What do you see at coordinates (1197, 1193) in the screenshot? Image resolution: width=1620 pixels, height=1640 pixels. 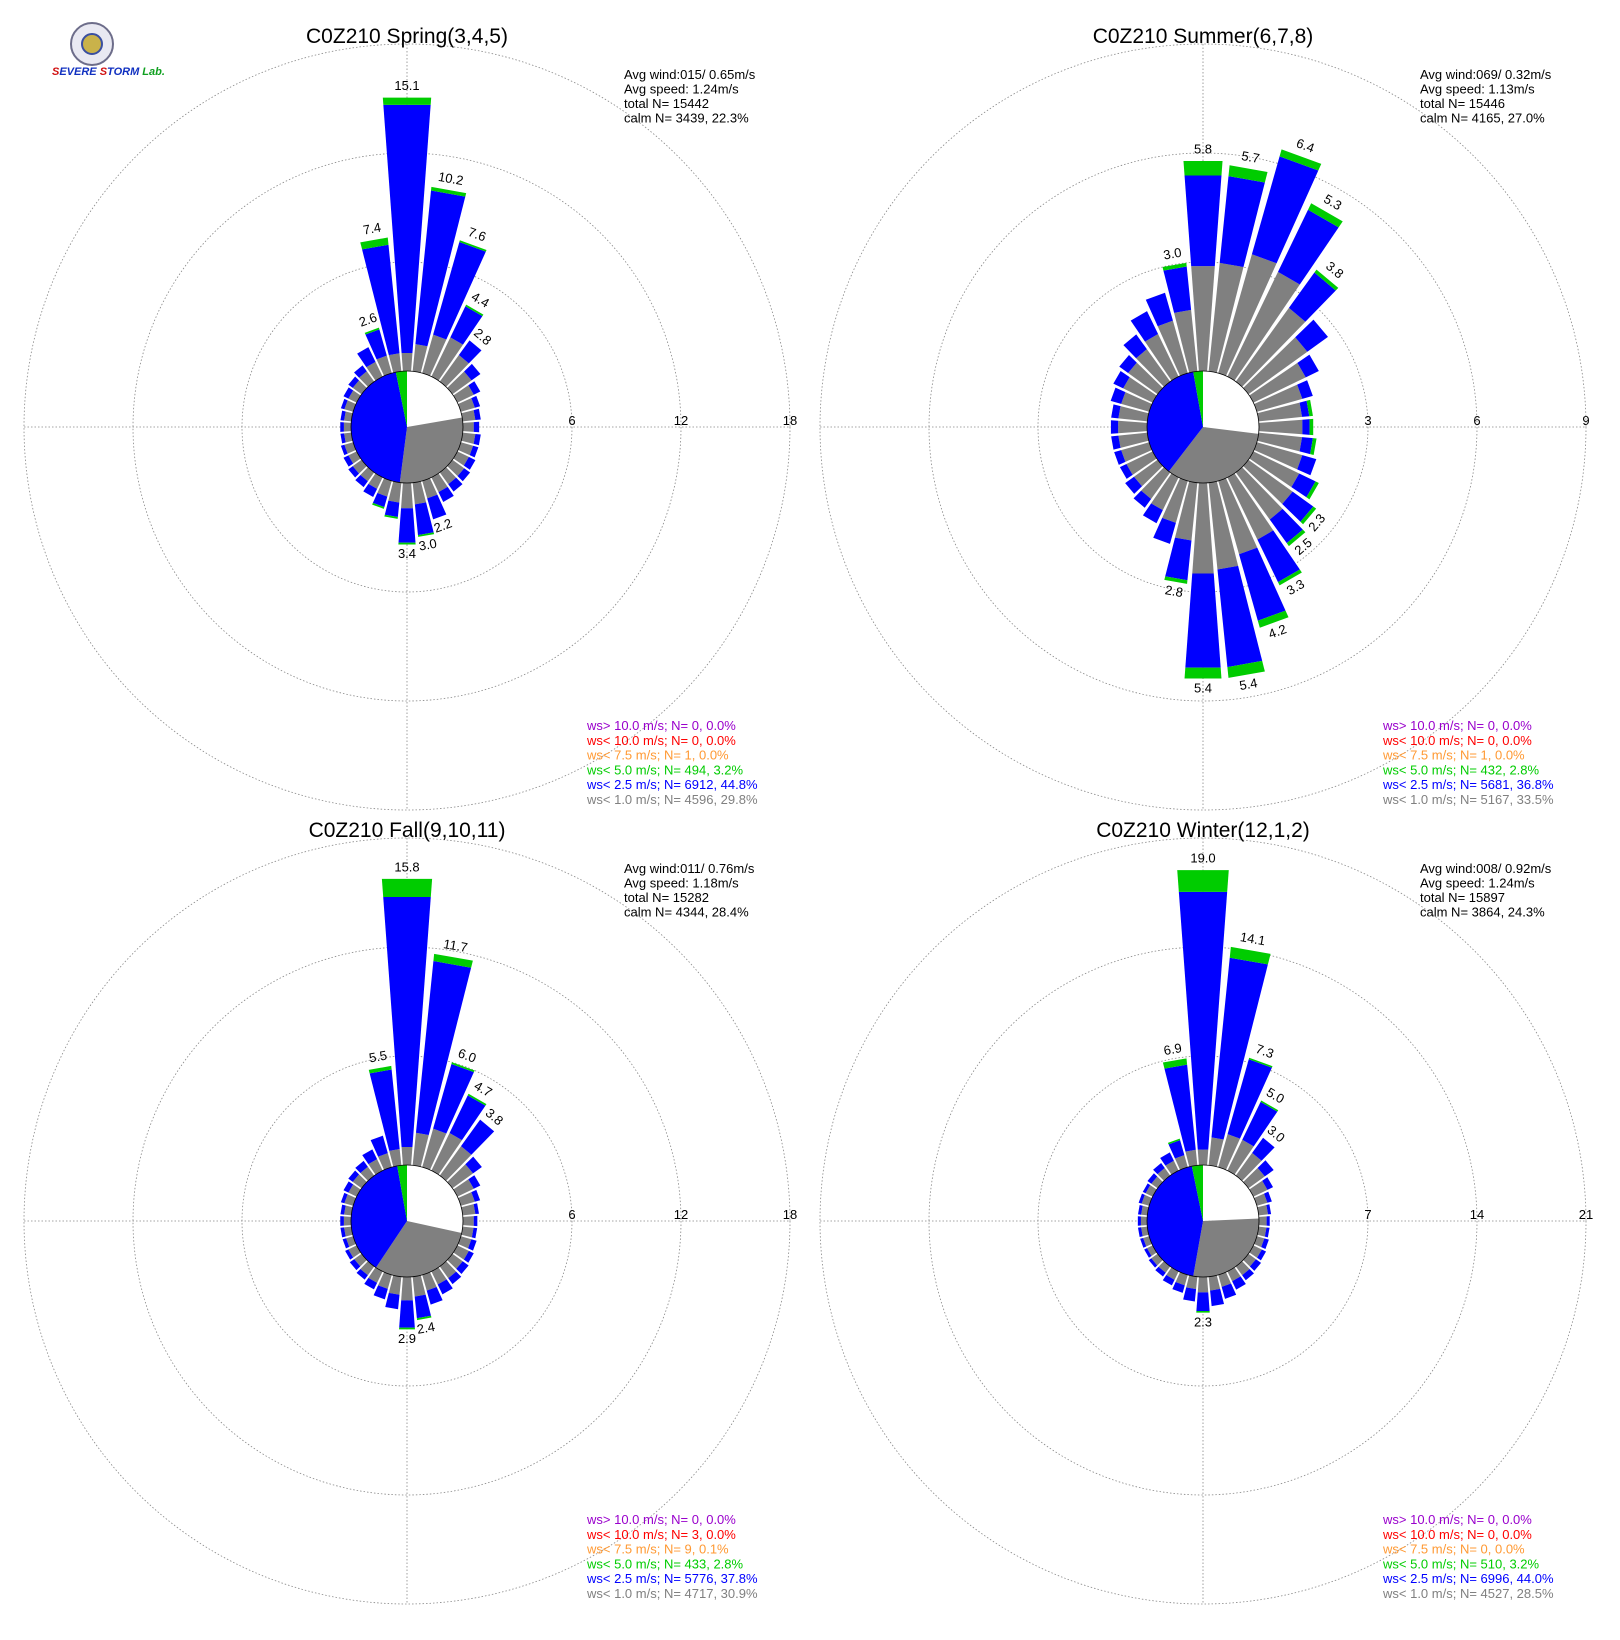 I see `pie-slice-lt5` at bounding box center [1197, 1193].